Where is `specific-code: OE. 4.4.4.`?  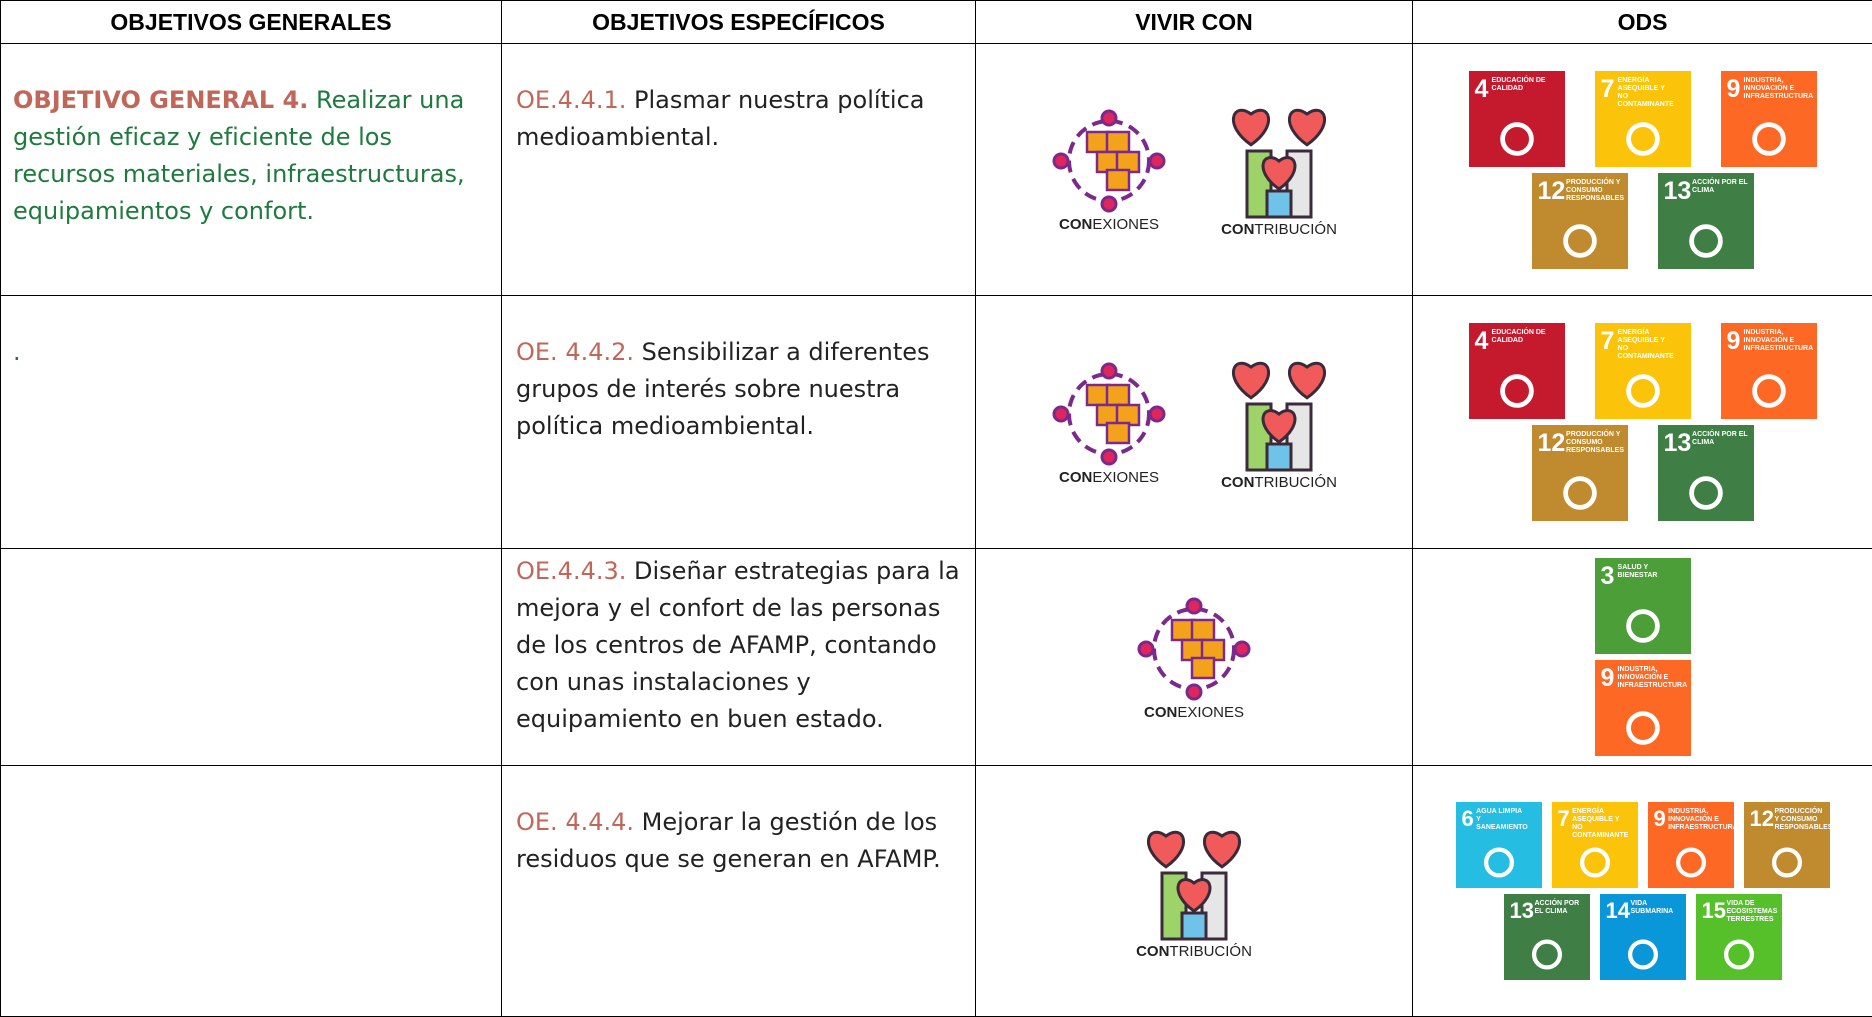 specific-code: OE. 4.4.4. is located at coordinates (575, 822).